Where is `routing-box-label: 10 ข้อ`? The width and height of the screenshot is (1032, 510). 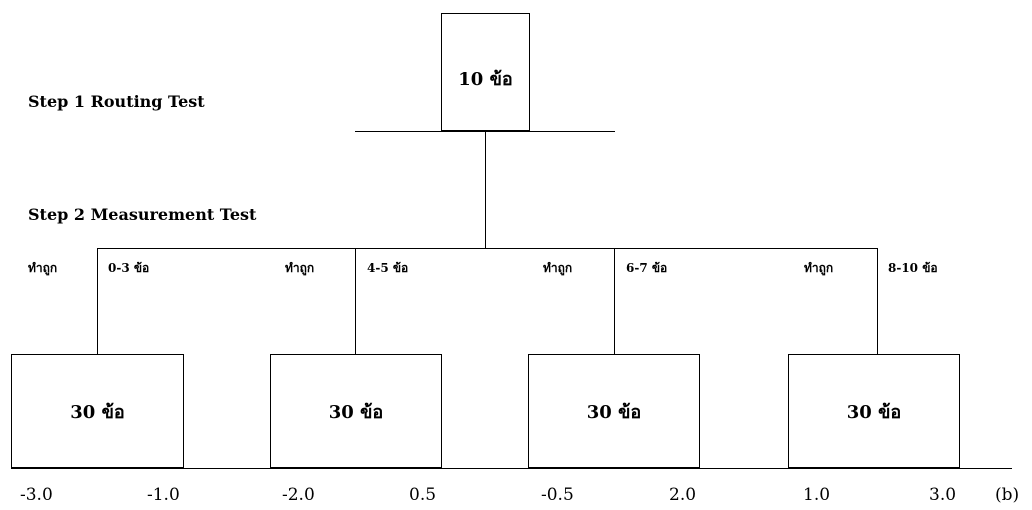 routing-box-label: 10 ข้อ is located at coordinates (485, 79).